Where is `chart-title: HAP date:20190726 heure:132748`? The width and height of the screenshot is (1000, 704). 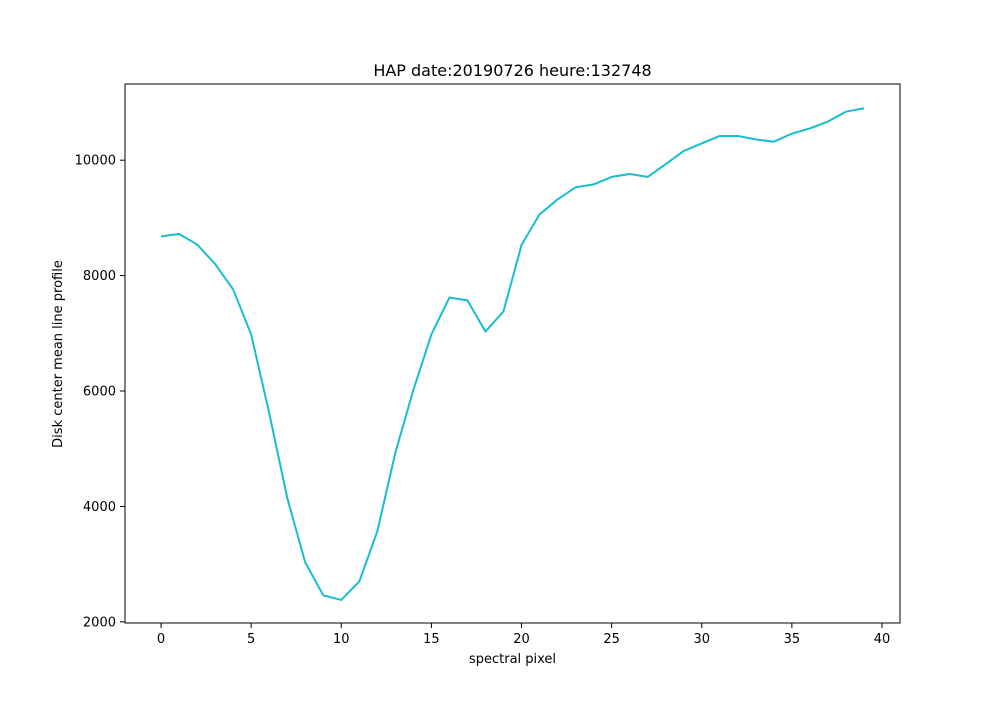 chart-title: HAP date:20190726 heure:132748 is located at coordinates (512, 70).